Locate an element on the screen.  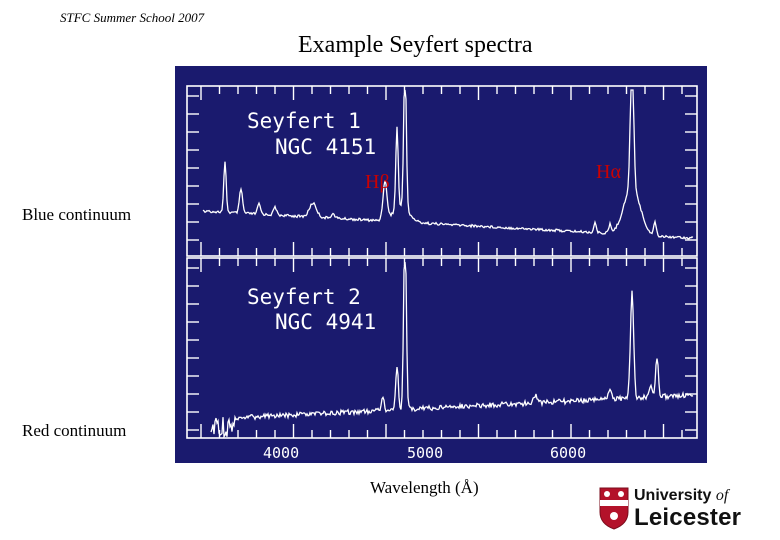
logo-line1: University of is located at coordinates (681, 495).